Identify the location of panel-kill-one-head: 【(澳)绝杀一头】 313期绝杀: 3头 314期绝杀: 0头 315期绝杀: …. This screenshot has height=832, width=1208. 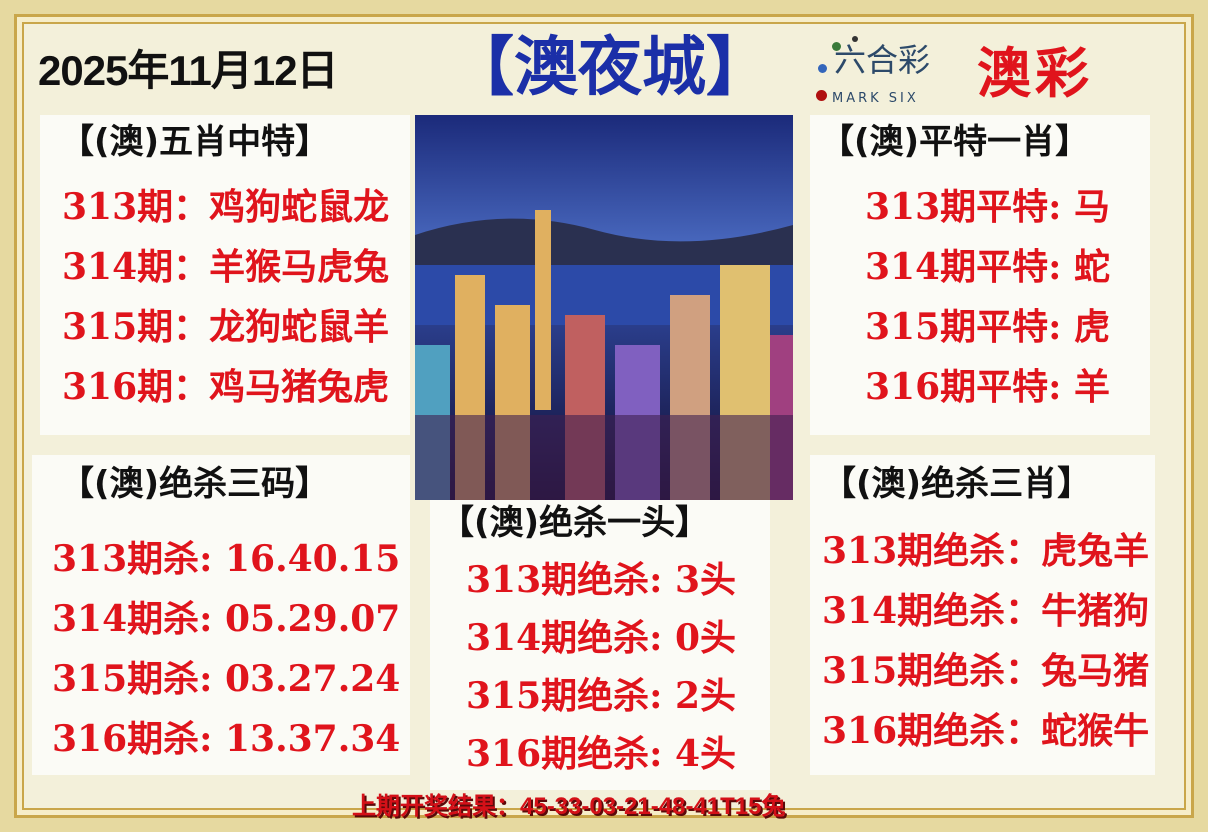
(600, 645).